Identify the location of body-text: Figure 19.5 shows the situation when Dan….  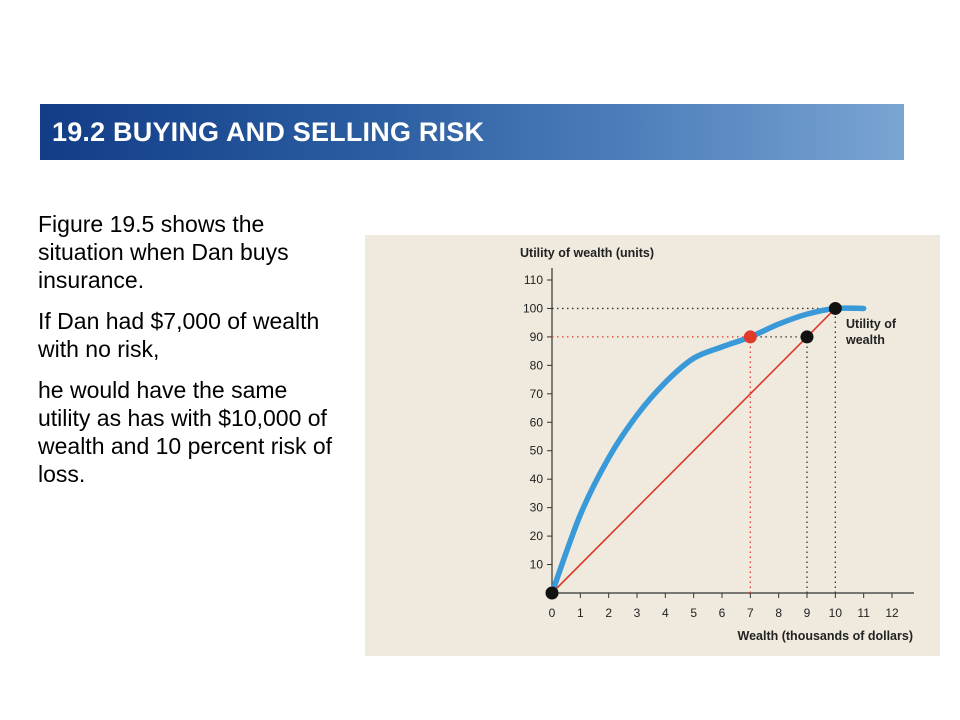
(188, 355).